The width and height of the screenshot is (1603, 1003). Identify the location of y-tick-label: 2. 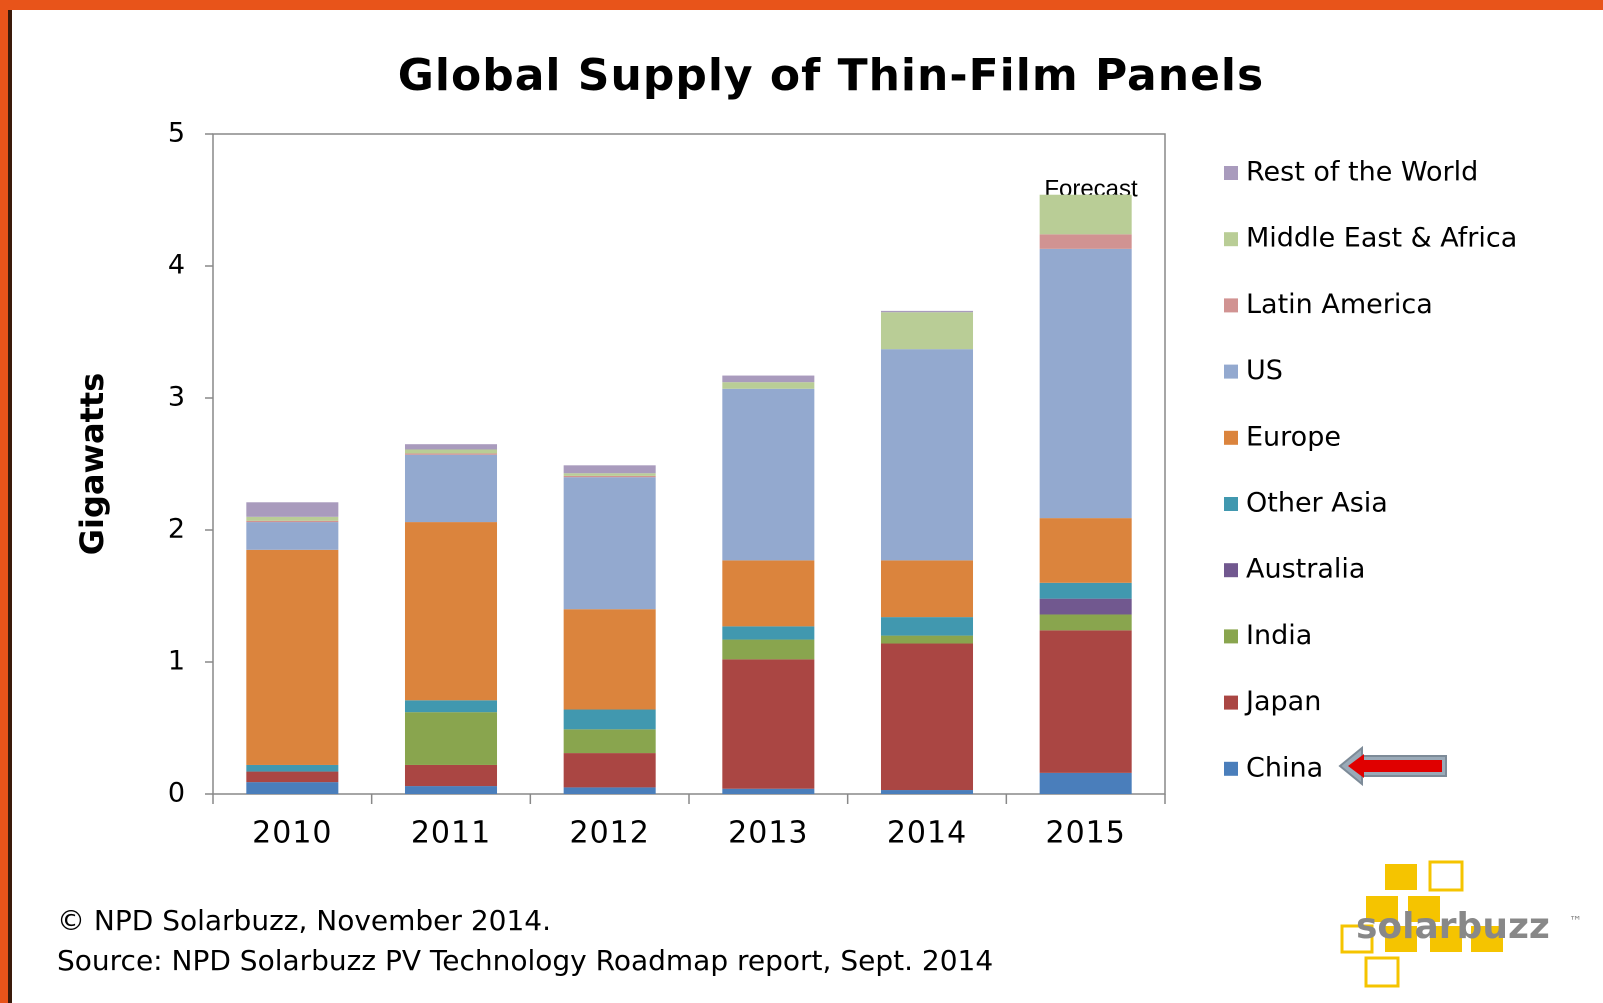
(176, 529).